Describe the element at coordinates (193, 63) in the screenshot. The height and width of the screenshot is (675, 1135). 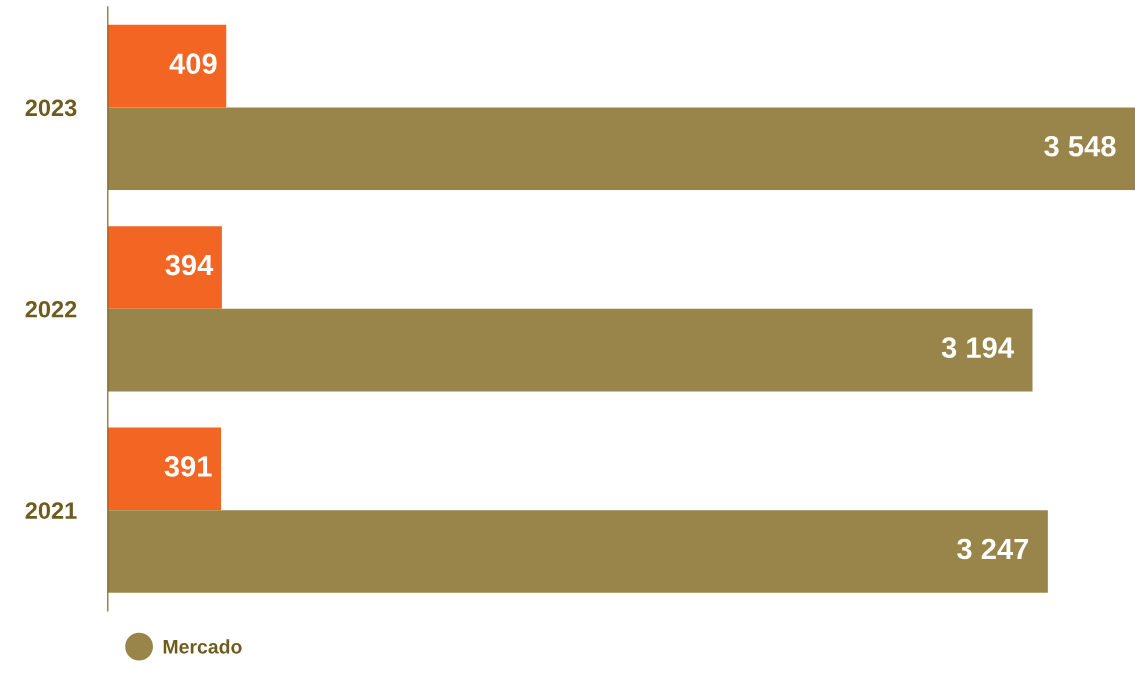
I see `data-label: 409` at that location.